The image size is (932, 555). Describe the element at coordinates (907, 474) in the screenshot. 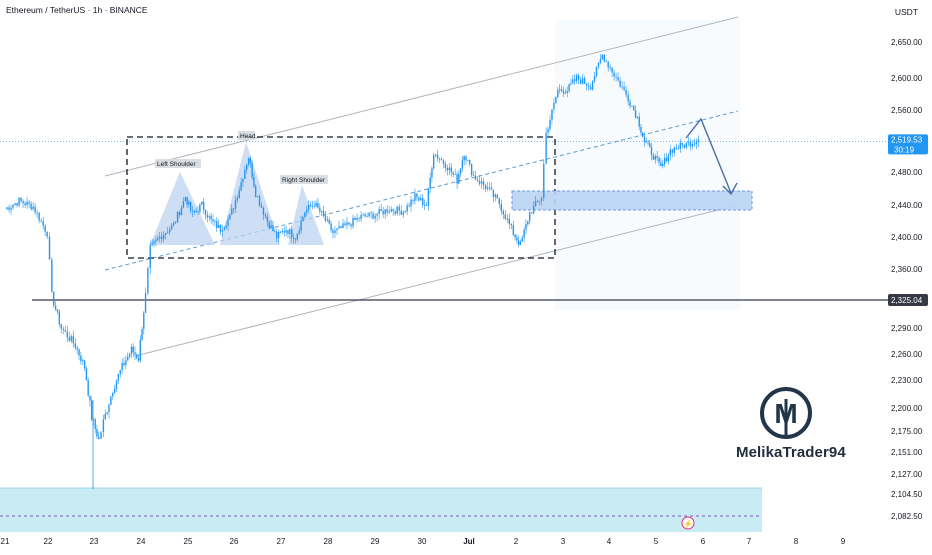

I see `y-tick-label: 2,127.00` at that location.